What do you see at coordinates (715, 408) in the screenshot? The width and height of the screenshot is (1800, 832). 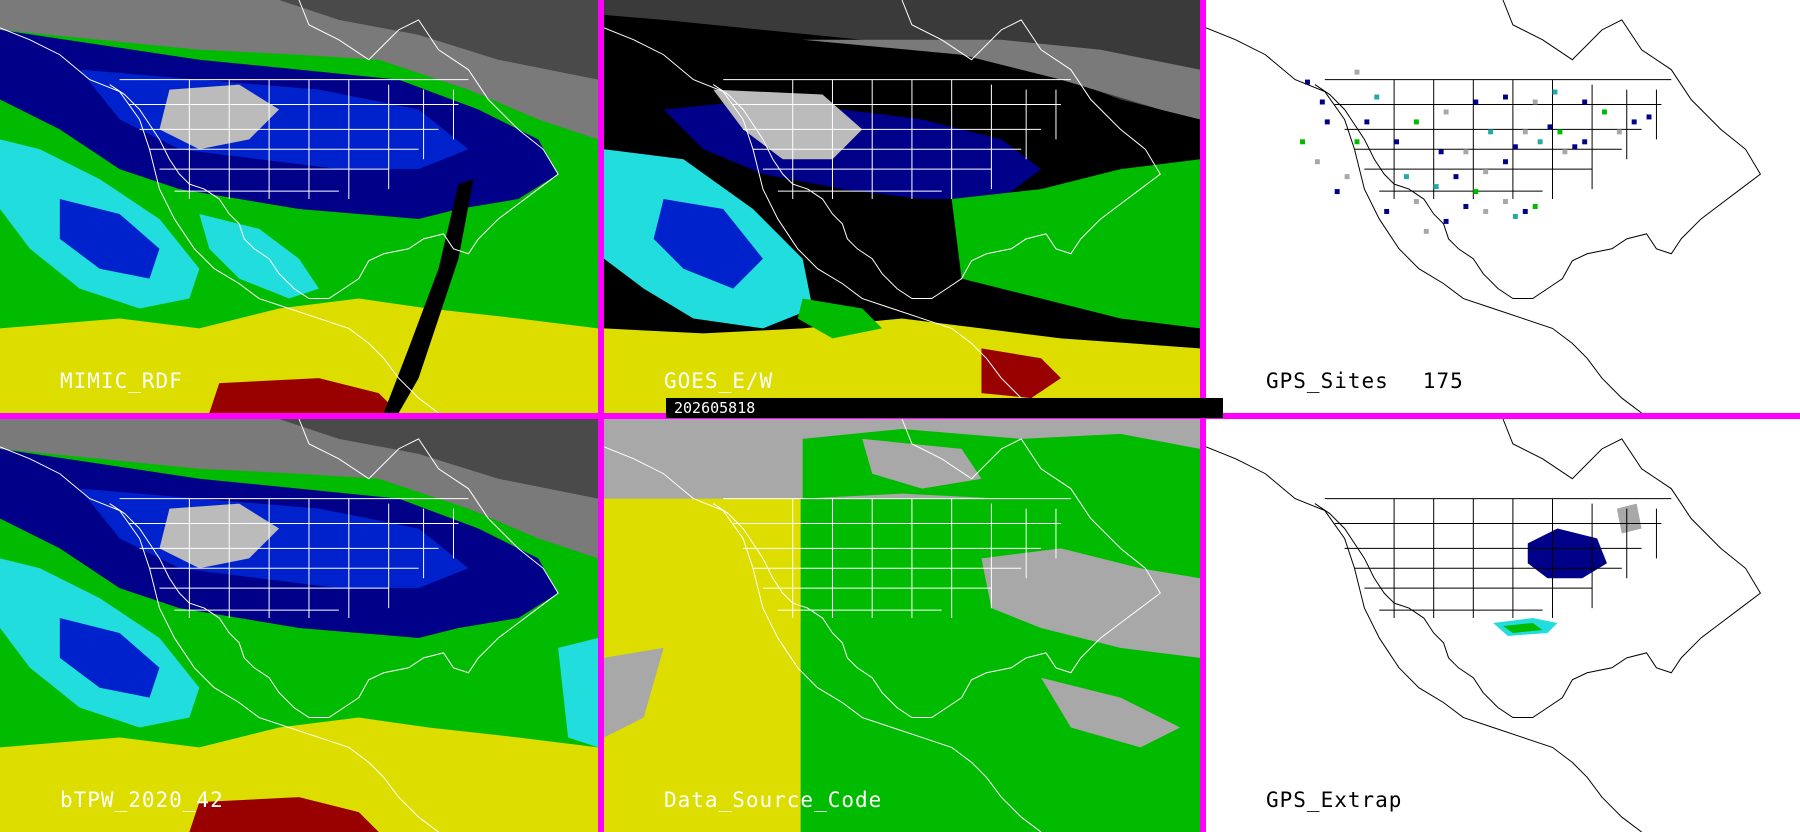 I see `timestamp-text: 202605818` at bounding box center [715, 408].